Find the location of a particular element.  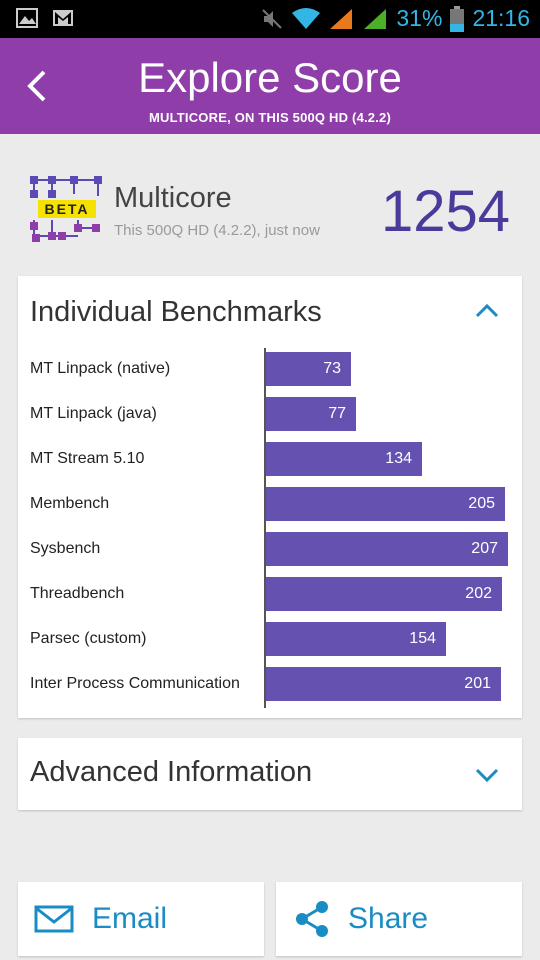

benchmark-value: 134 is located at coordinates (398, 458).